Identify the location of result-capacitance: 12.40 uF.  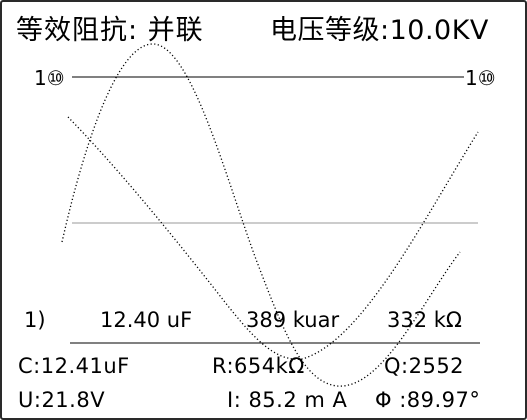
(146, 320).